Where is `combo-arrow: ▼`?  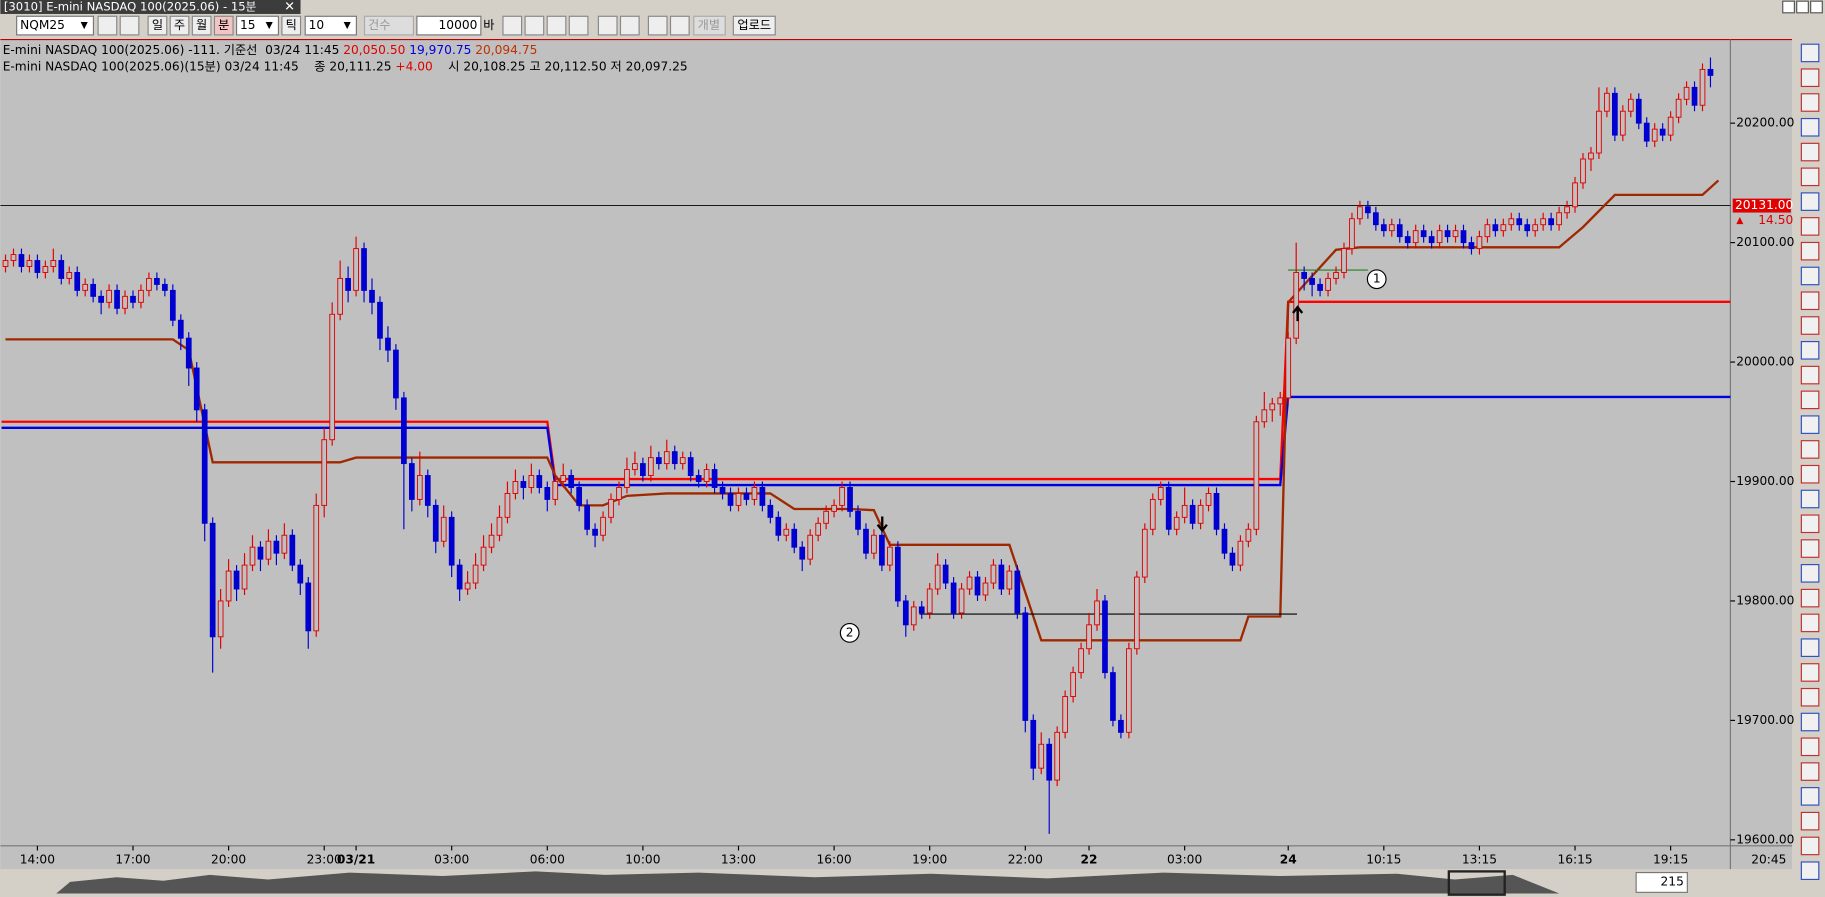
combo-arrow: ▼ is located at coordinates (348, 25).